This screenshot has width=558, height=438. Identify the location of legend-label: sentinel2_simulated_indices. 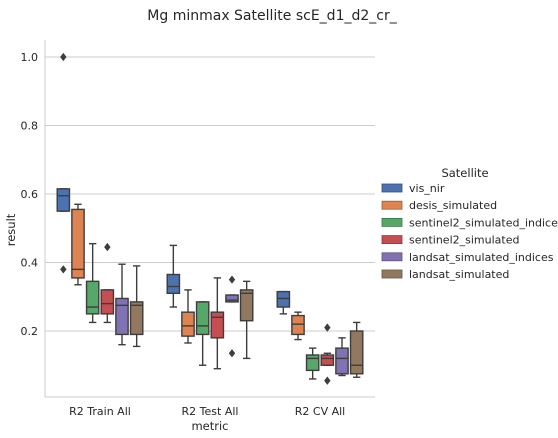
(483, 222).